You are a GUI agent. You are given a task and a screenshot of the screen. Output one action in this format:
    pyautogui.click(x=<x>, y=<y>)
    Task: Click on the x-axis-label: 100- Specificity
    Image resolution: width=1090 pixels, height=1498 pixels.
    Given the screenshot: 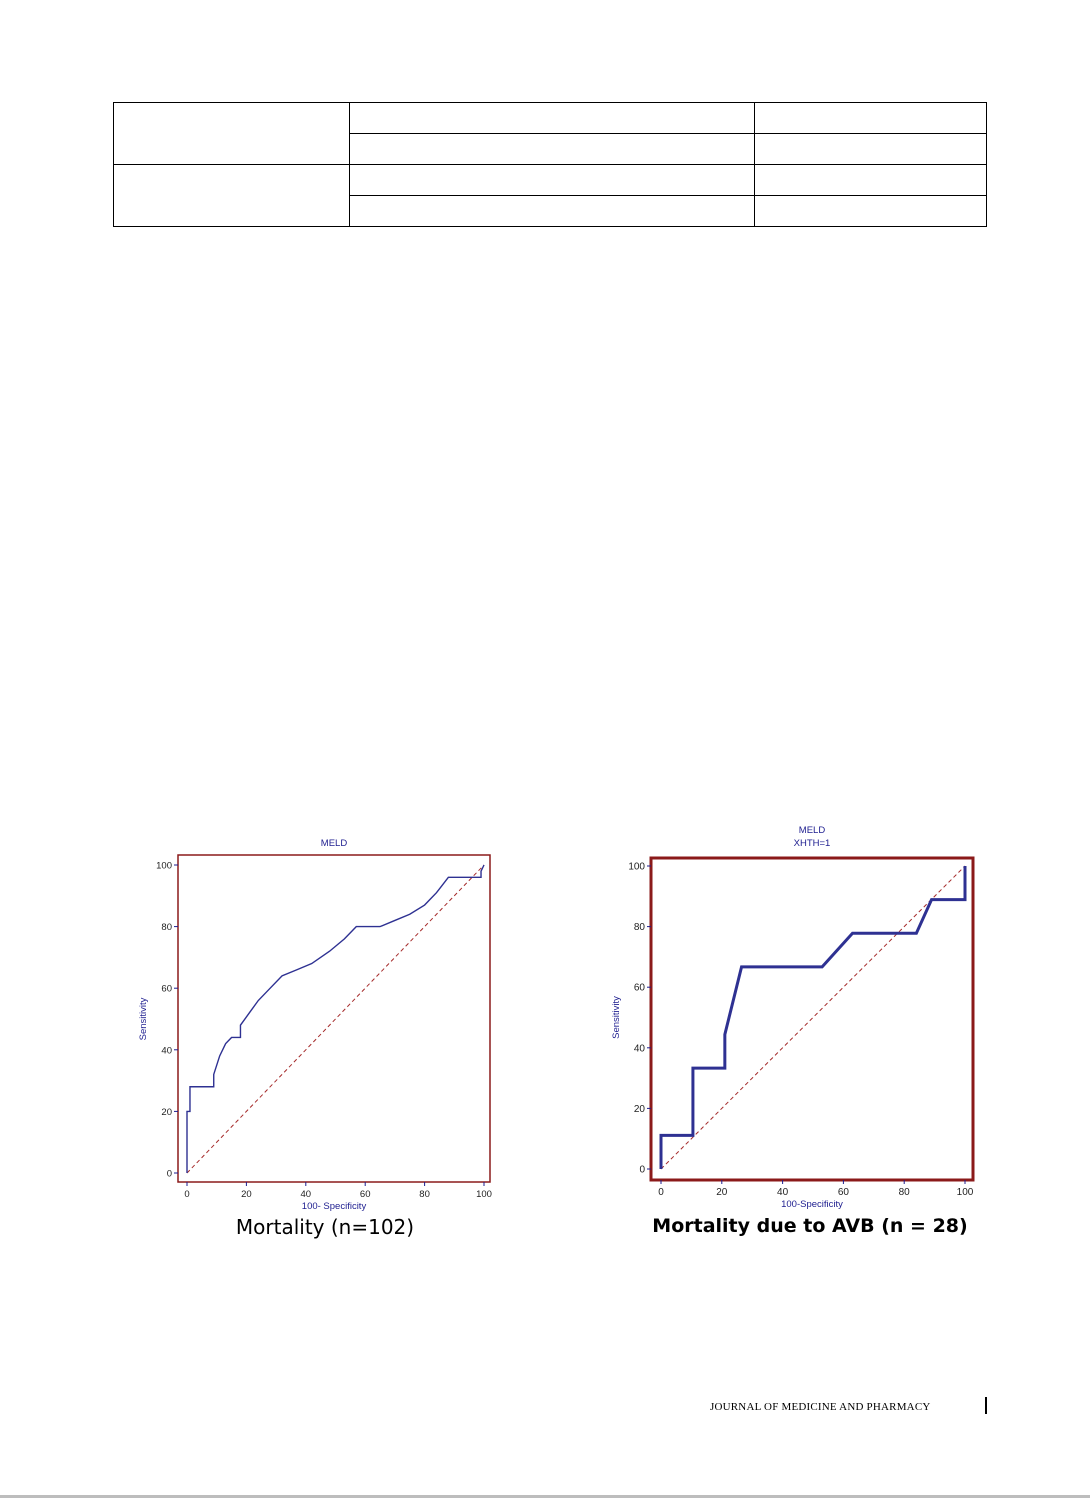 What is the action you would take?
    pyautogui.click(x=334, y=1206)
    